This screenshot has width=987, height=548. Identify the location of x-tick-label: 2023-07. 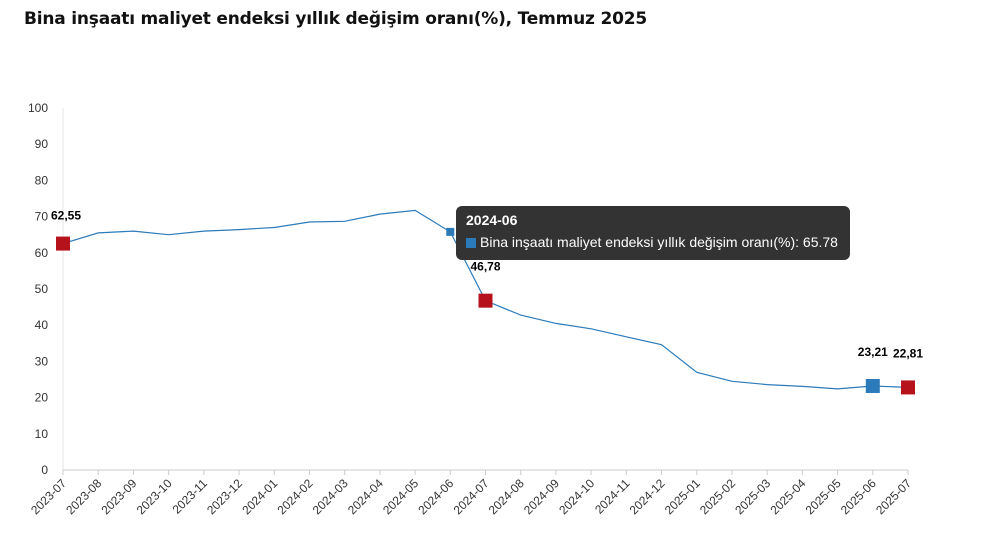
(48, 496).